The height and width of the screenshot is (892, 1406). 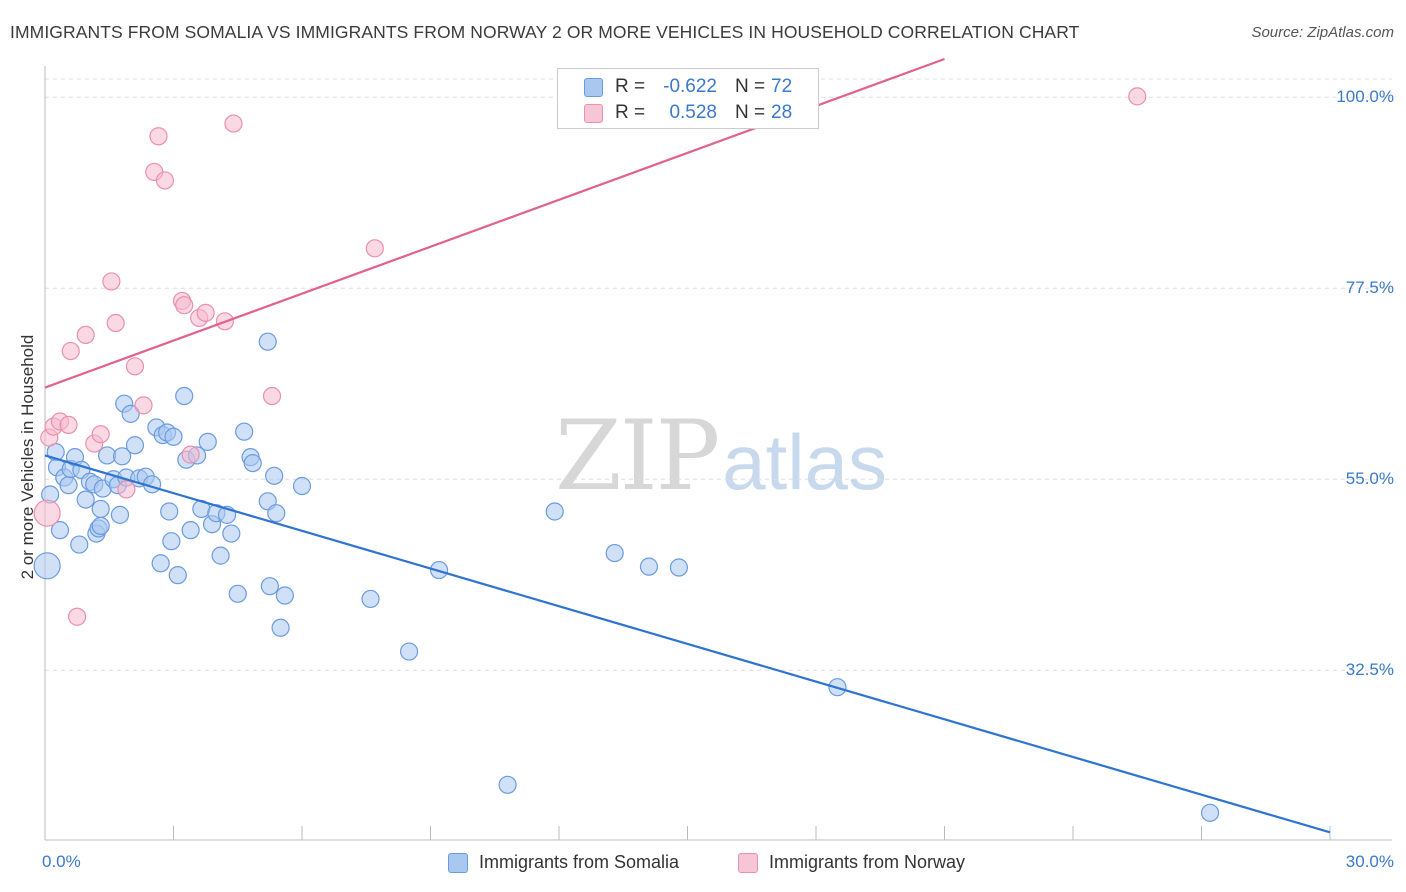 I want to click on x-tick-max: 30.0%, so click(x=1369, y=861).